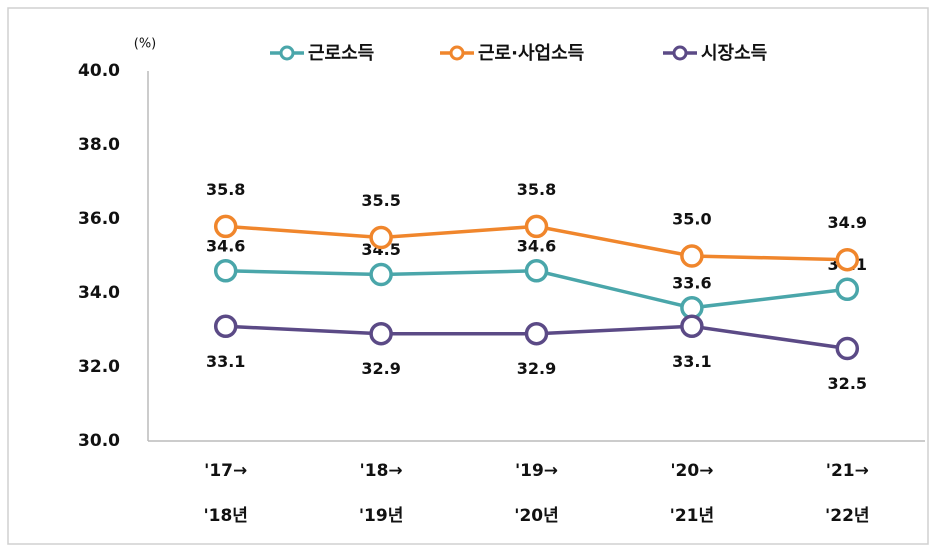 The height and width of the screenshot is (549, 936). I want to click on legend-label: 근로소득, so click(341, 53).